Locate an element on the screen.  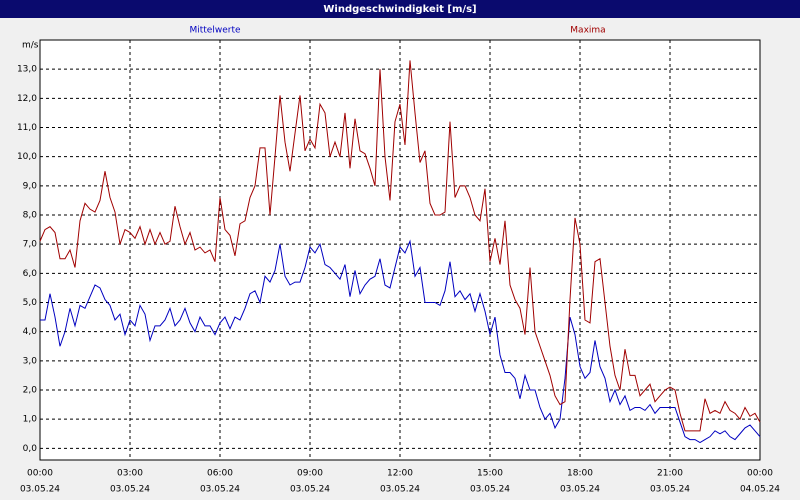
y-tick-label: 5,0 is located at coordinates (30, 303).